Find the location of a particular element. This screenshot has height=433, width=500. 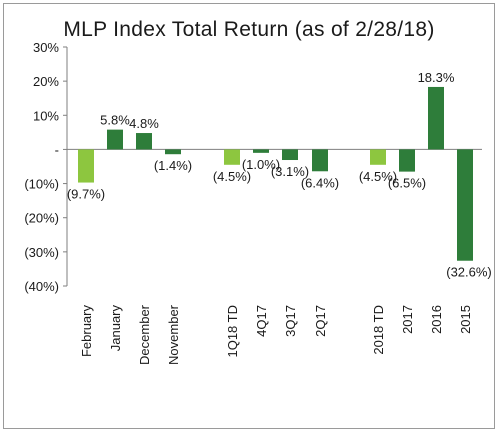

category-label: November is located at coordinates (173, 334).